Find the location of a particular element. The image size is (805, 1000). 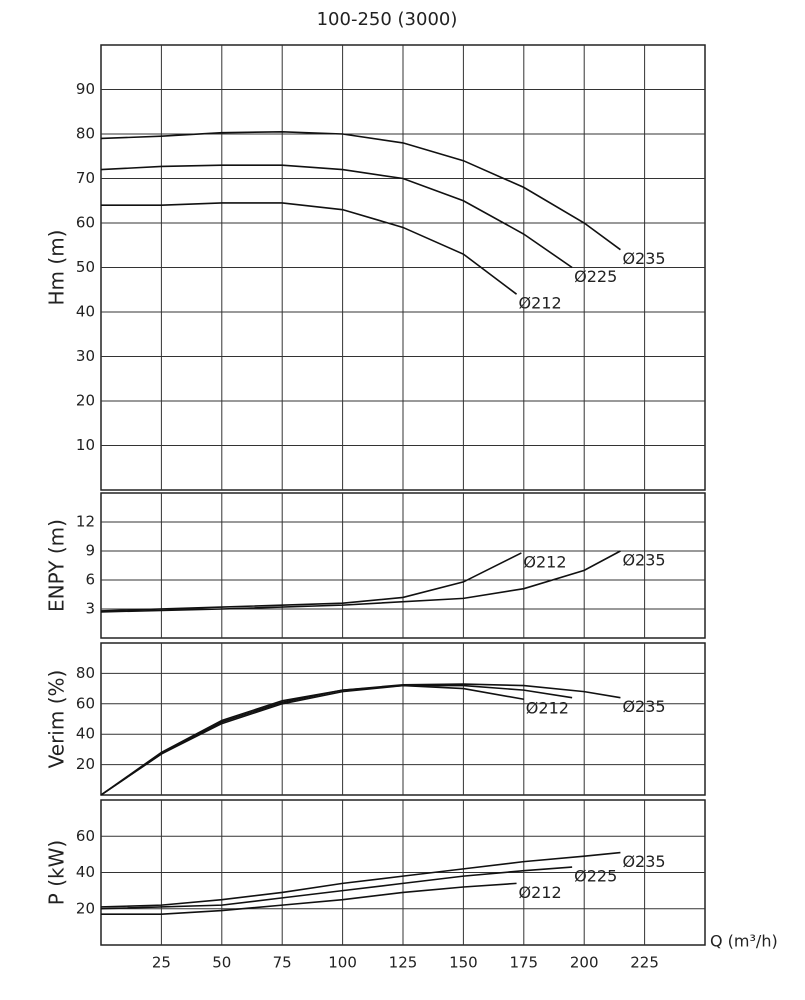

x-tick-label: 100 is located at coordinates (342, 963).